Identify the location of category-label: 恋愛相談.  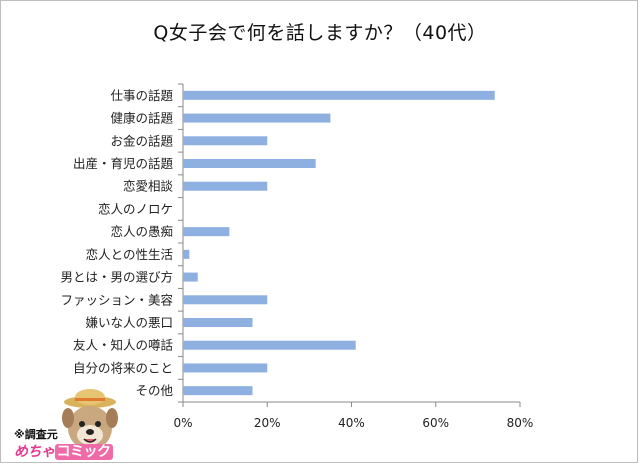
(148, 186).